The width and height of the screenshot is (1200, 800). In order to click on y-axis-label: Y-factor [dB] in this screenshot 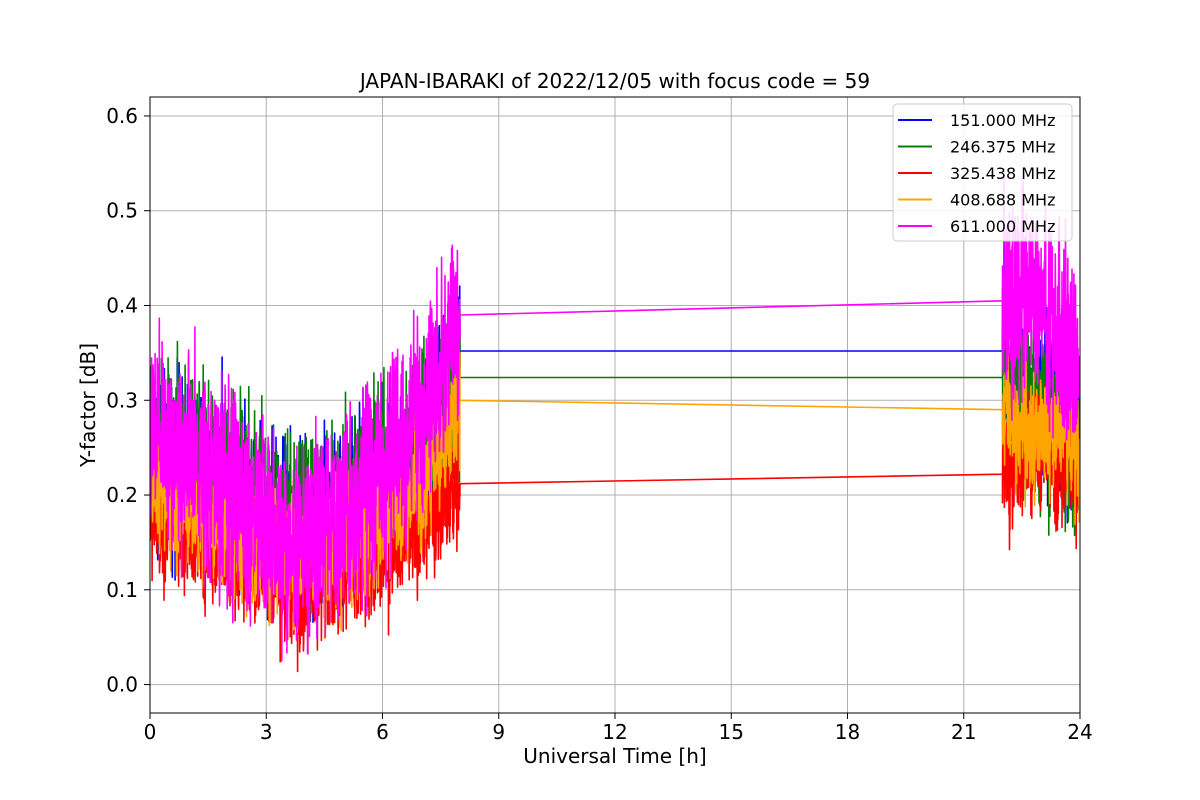, I will do `click(88, 405)`.